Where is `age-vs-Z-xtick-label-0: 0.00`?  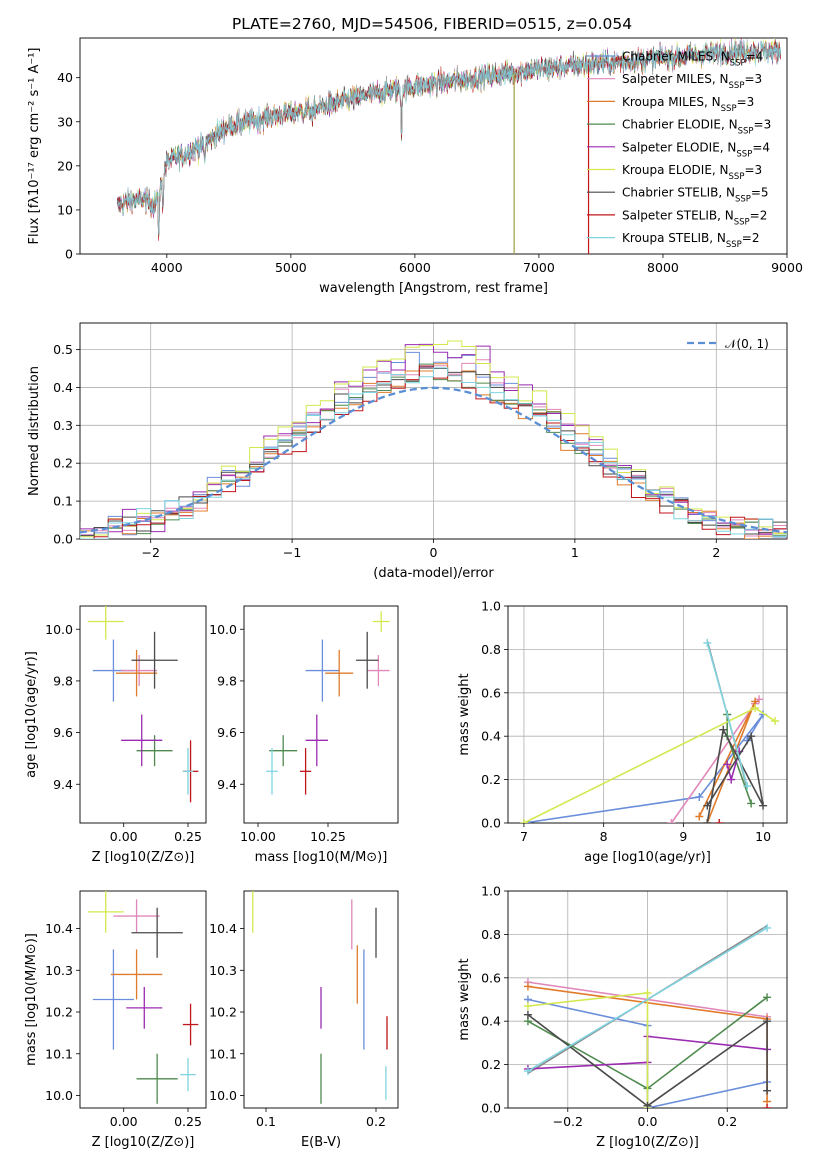
age-vs-Z-xtick-label-0: 0.00 is located at coordinates (124, 836).